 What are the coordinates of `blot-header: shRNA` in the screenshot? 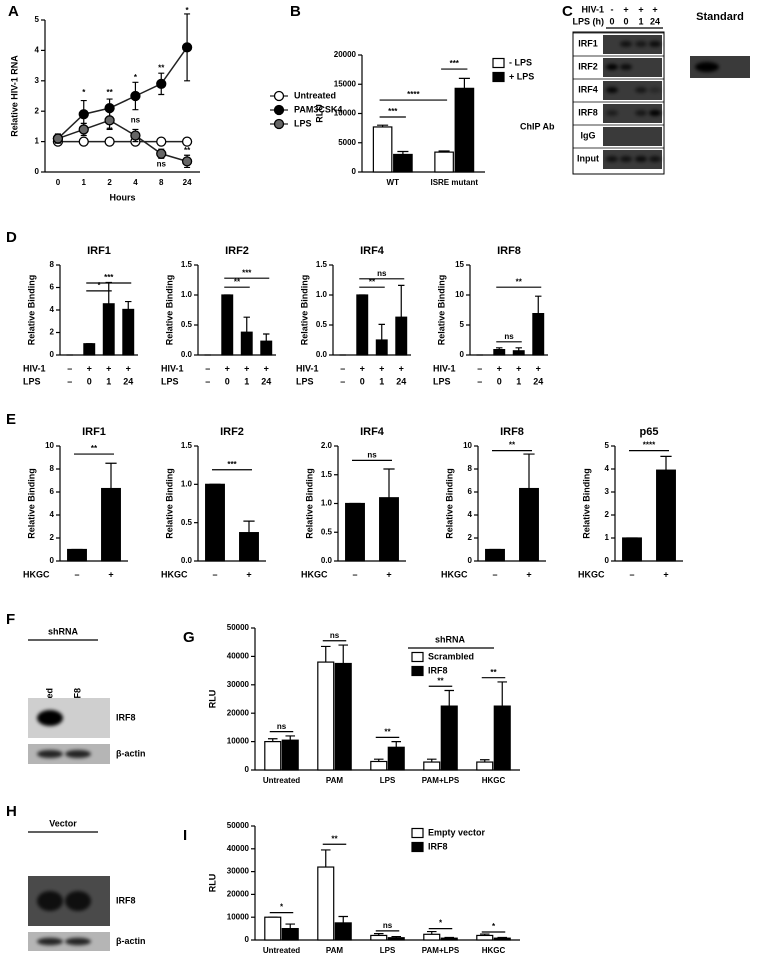 It's located at (63, 631).